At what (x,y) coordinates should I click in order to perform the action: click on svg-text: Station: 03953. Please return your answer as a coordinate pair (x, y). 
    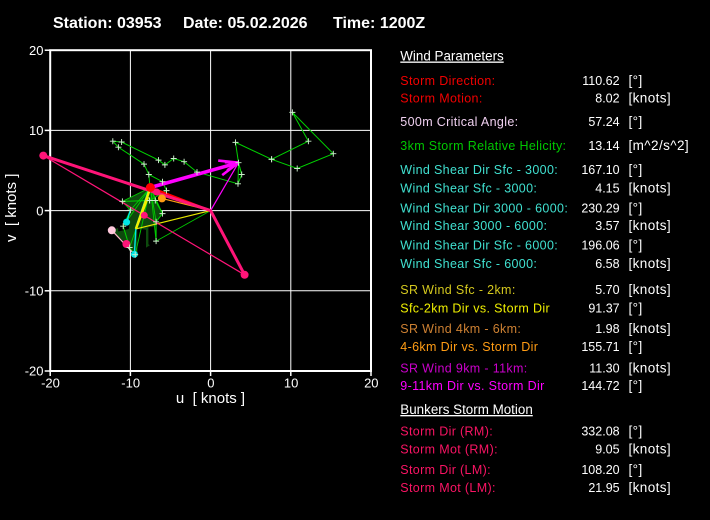
    Looking at the image, I should click on (107, 23).